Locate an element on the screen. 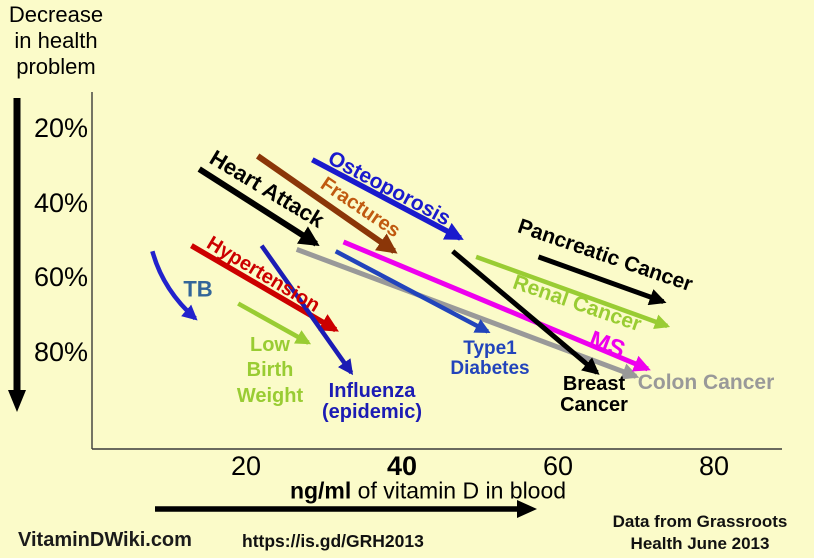 This screenshot has height=558, width=814. trend-arrow-breast-cancer is located at coordinates (525, 312).